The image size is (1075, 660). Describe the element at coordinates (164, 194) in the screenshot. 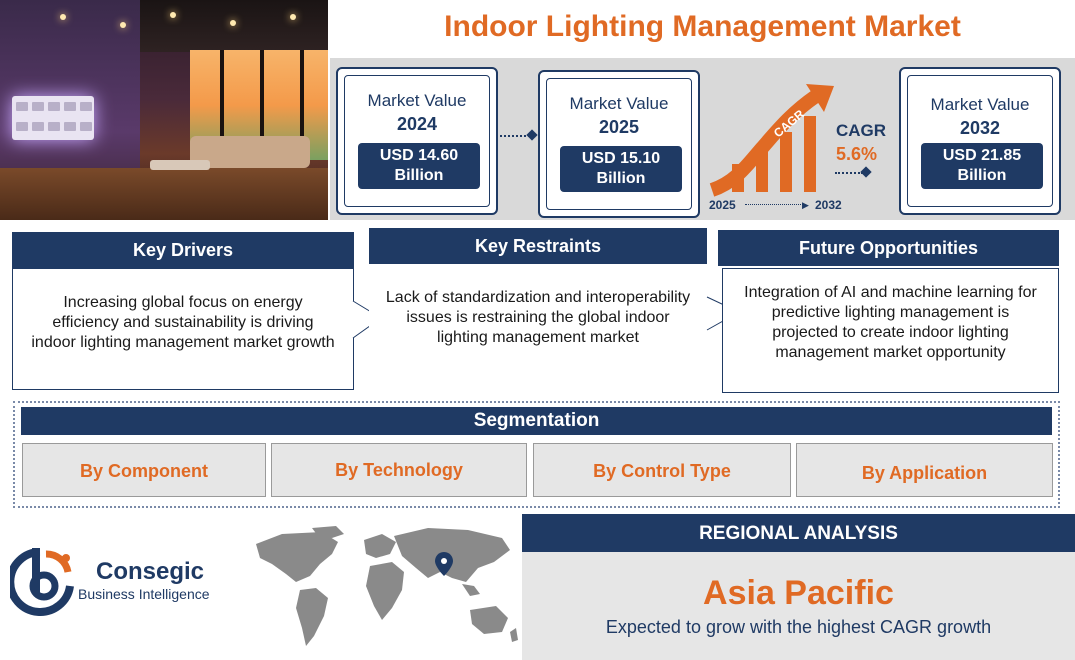

I see `hero-floor` at that location.